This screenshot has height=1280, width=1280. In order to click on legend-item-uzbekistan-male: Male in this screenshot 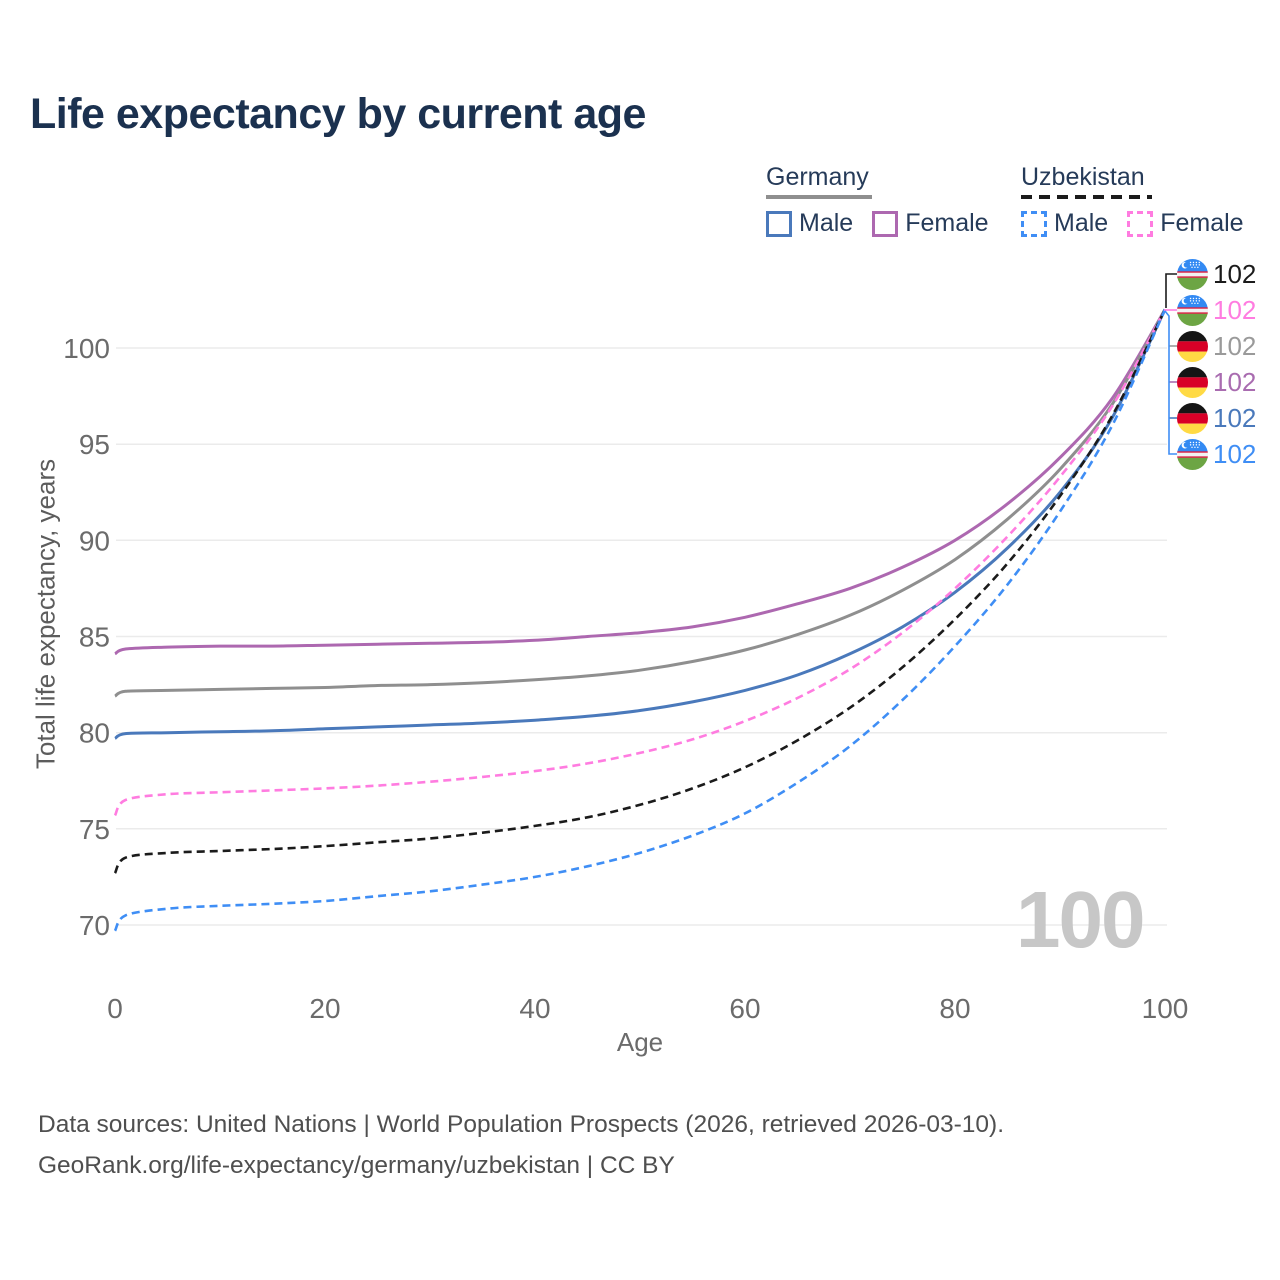, I will do `click(1064, 223)`.